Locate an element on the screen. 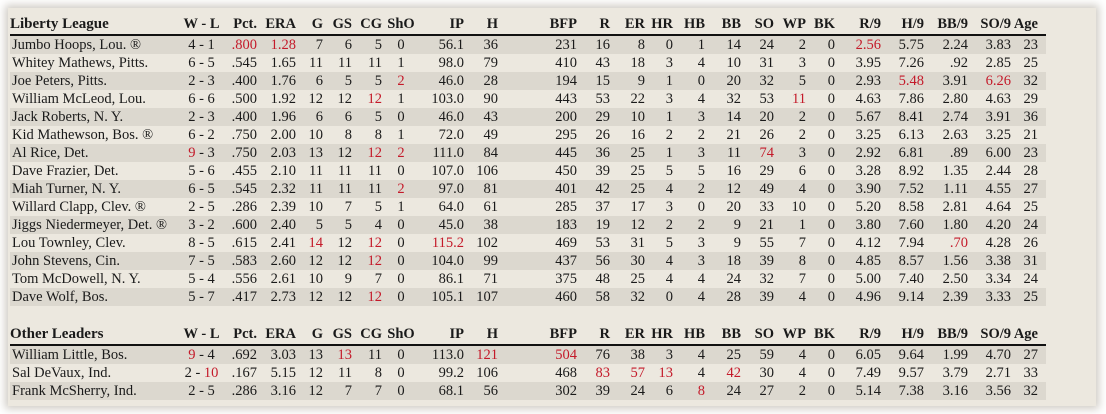  stat-g: 10 is located at coordinates (316, 135).